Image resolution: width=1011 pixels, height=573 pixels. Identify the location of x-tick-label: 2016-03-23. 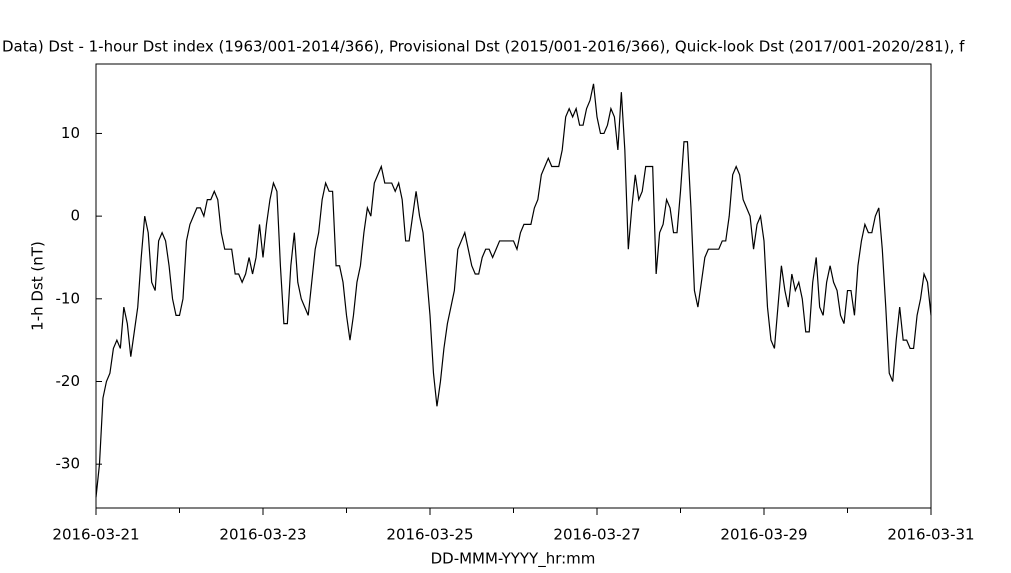
(262, 535).